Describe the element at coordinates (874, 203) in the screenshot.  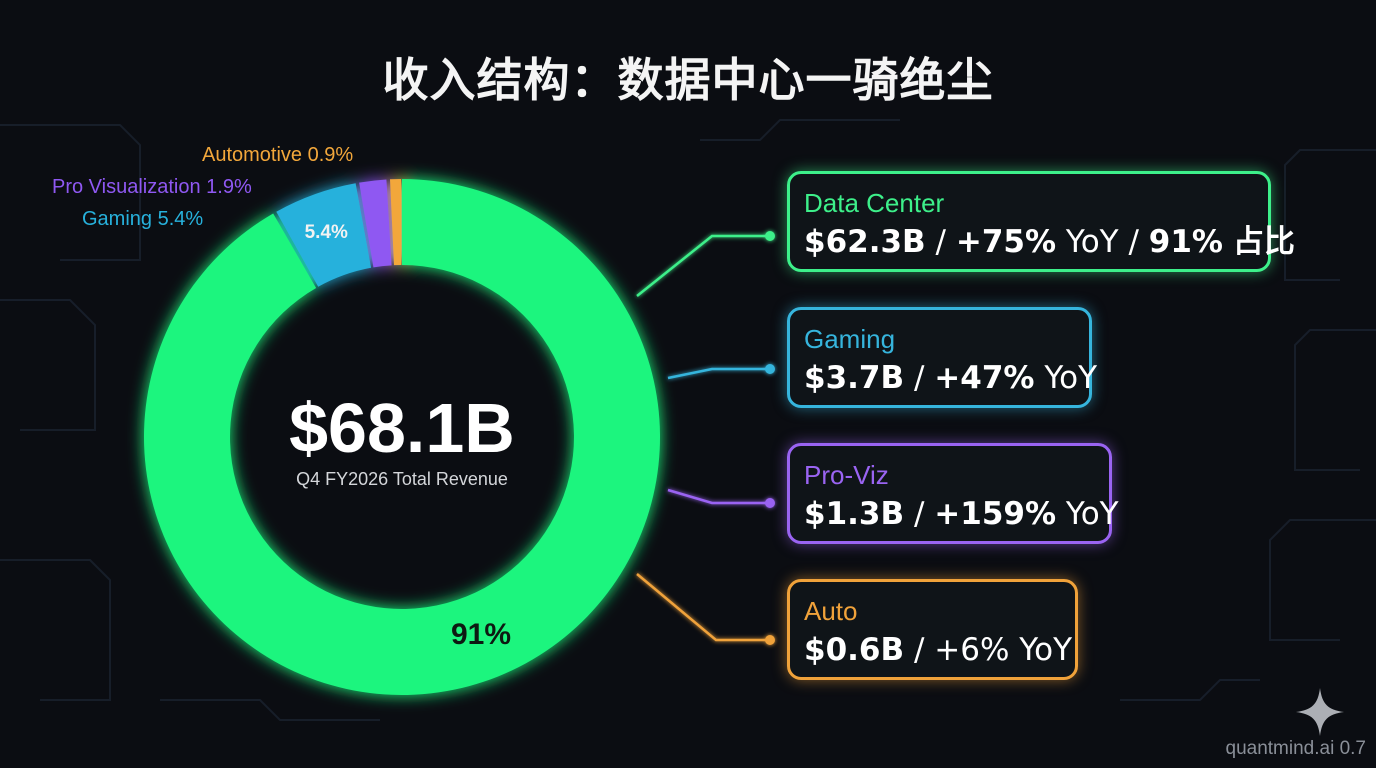
I see `card-name: Data Center` at that location.